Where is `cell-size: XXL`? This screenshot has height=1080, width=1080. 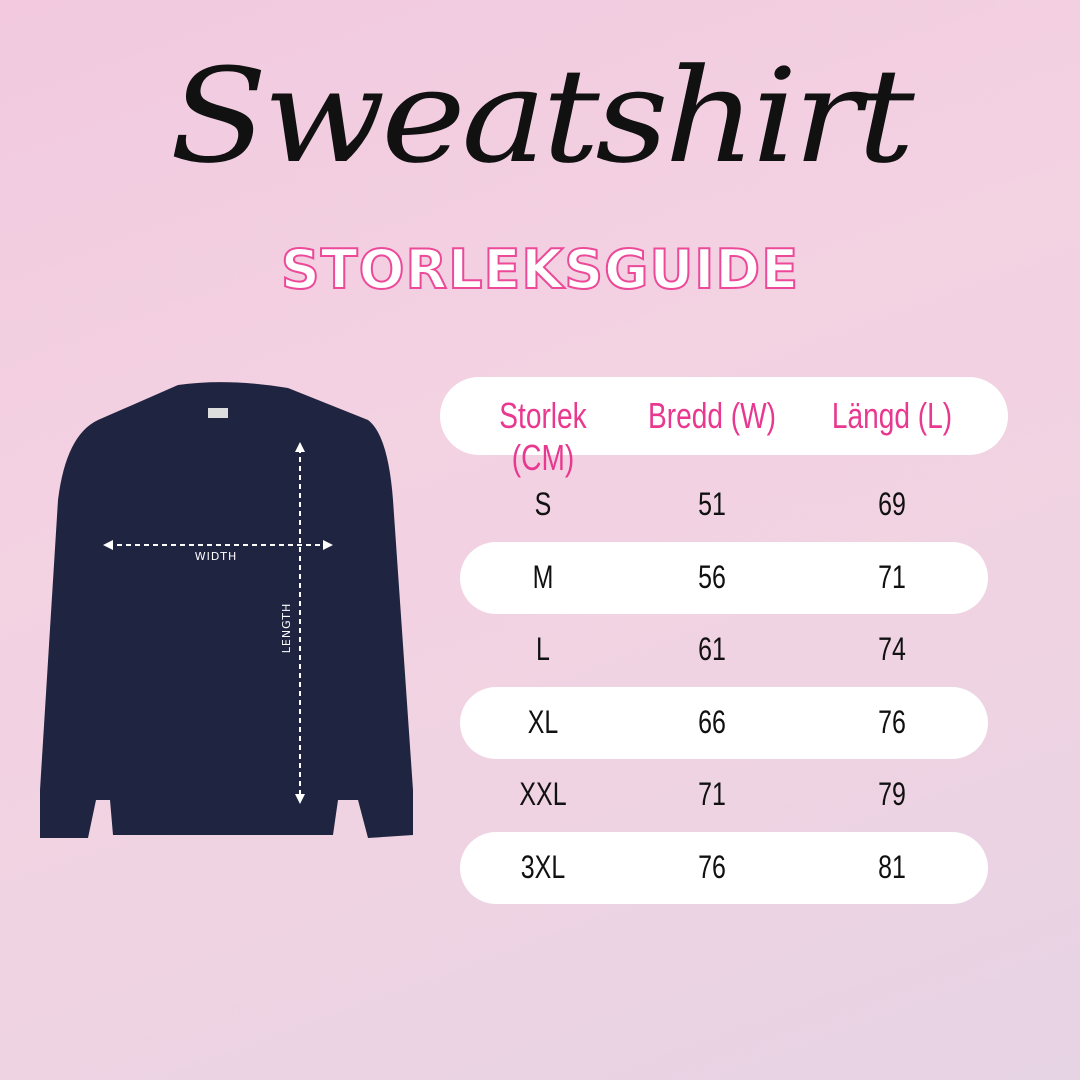
cell-size: XXL is located at coordinates (543, 794).